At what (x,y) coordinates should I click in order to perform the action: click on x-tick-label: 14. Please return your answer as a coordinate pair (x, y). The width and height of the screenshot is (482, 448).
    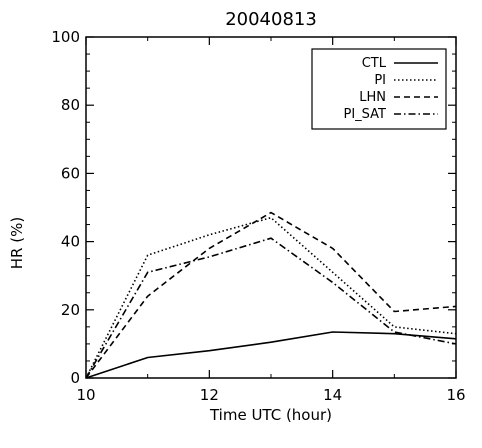
    Looking at the image, I should click on (332, 395).